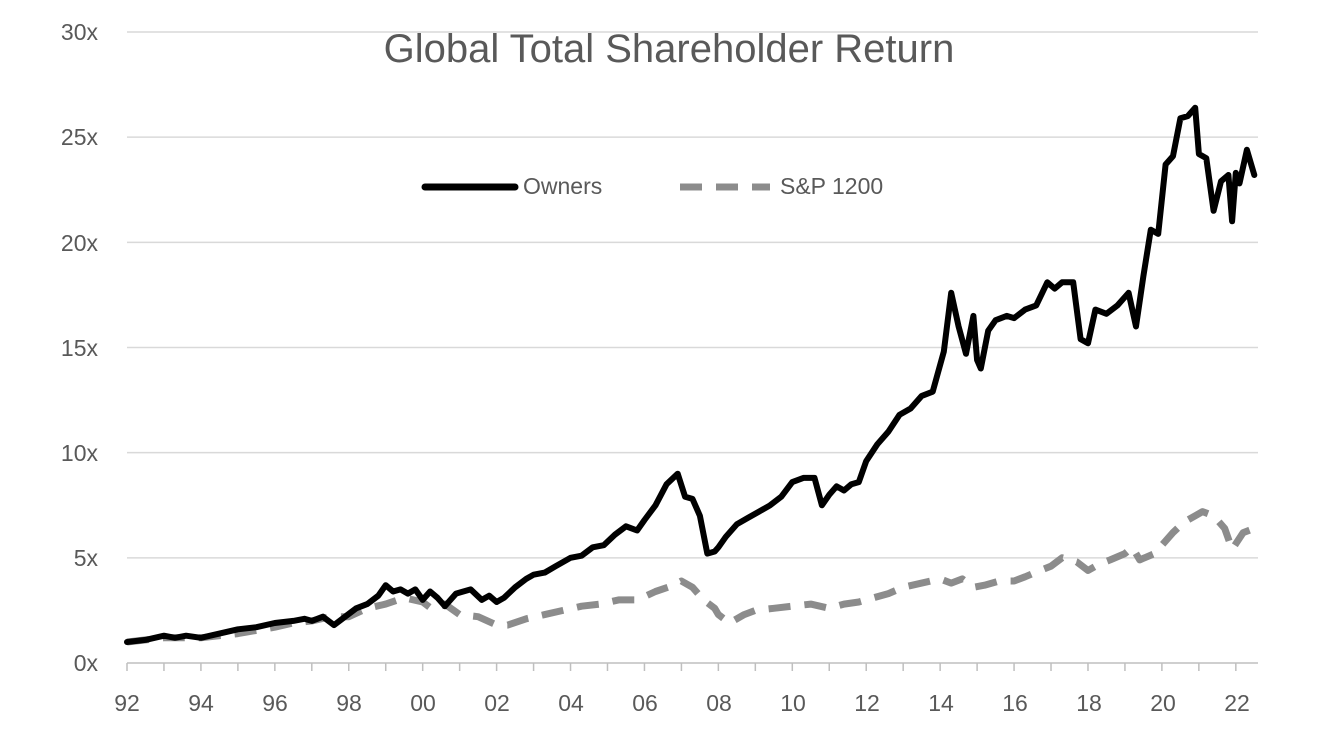  Describe the element at coordinates (79, 137) in the screenshot. I see `y-tick-label: 25x` at that location.